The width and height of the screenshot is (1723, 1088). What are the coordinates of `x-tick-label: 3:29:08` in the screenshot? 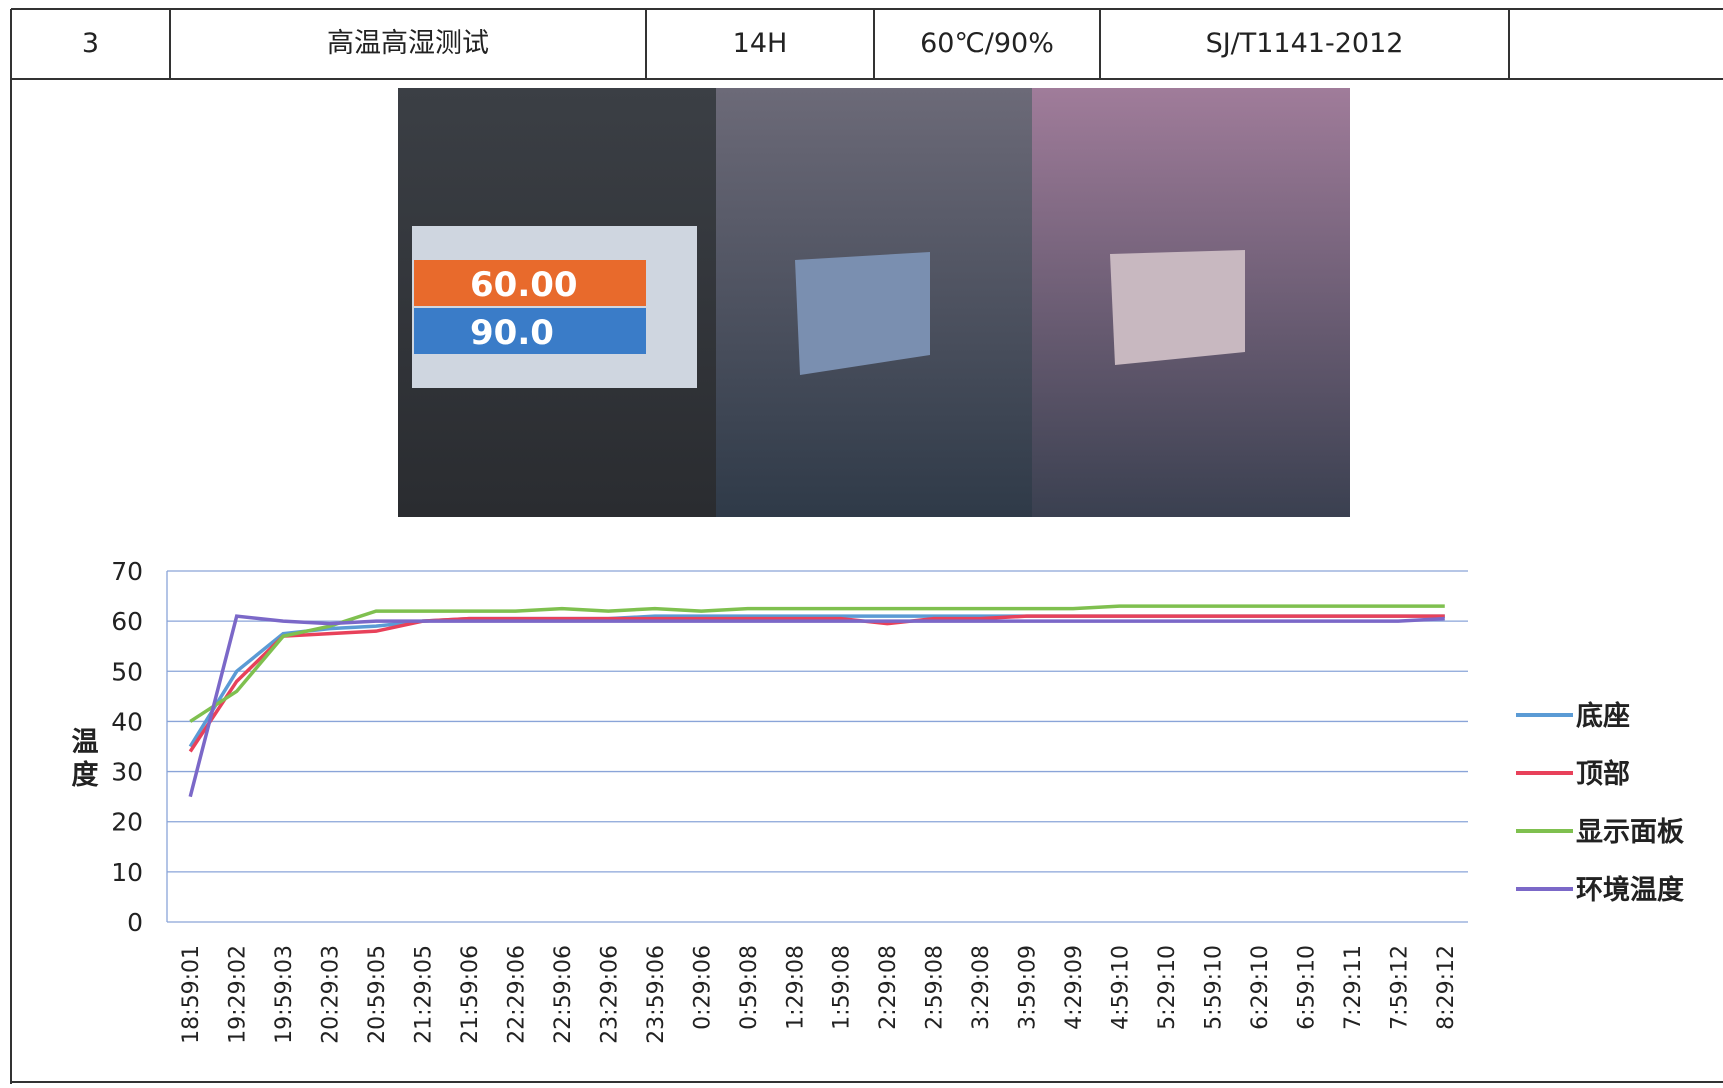 It's located at (981, 987).